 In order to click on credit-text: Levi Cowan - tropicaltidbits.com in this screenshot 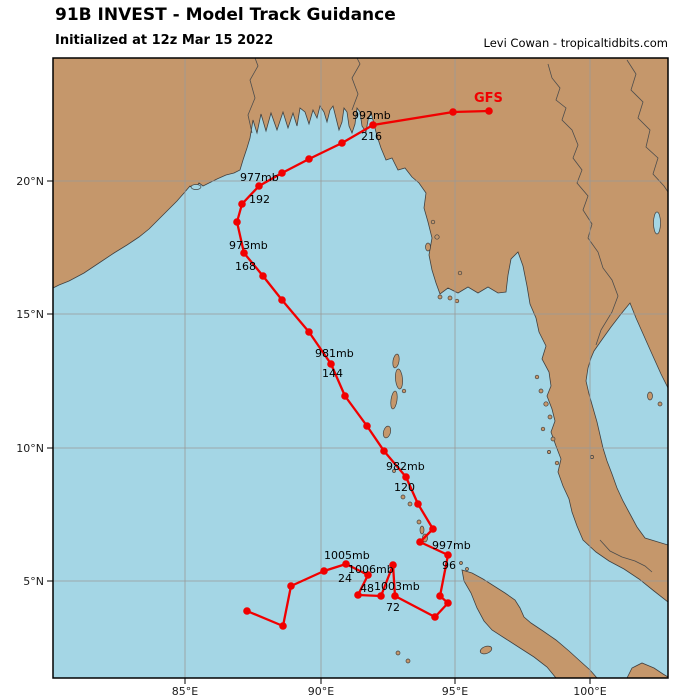, I will do `click(576, 43)`.